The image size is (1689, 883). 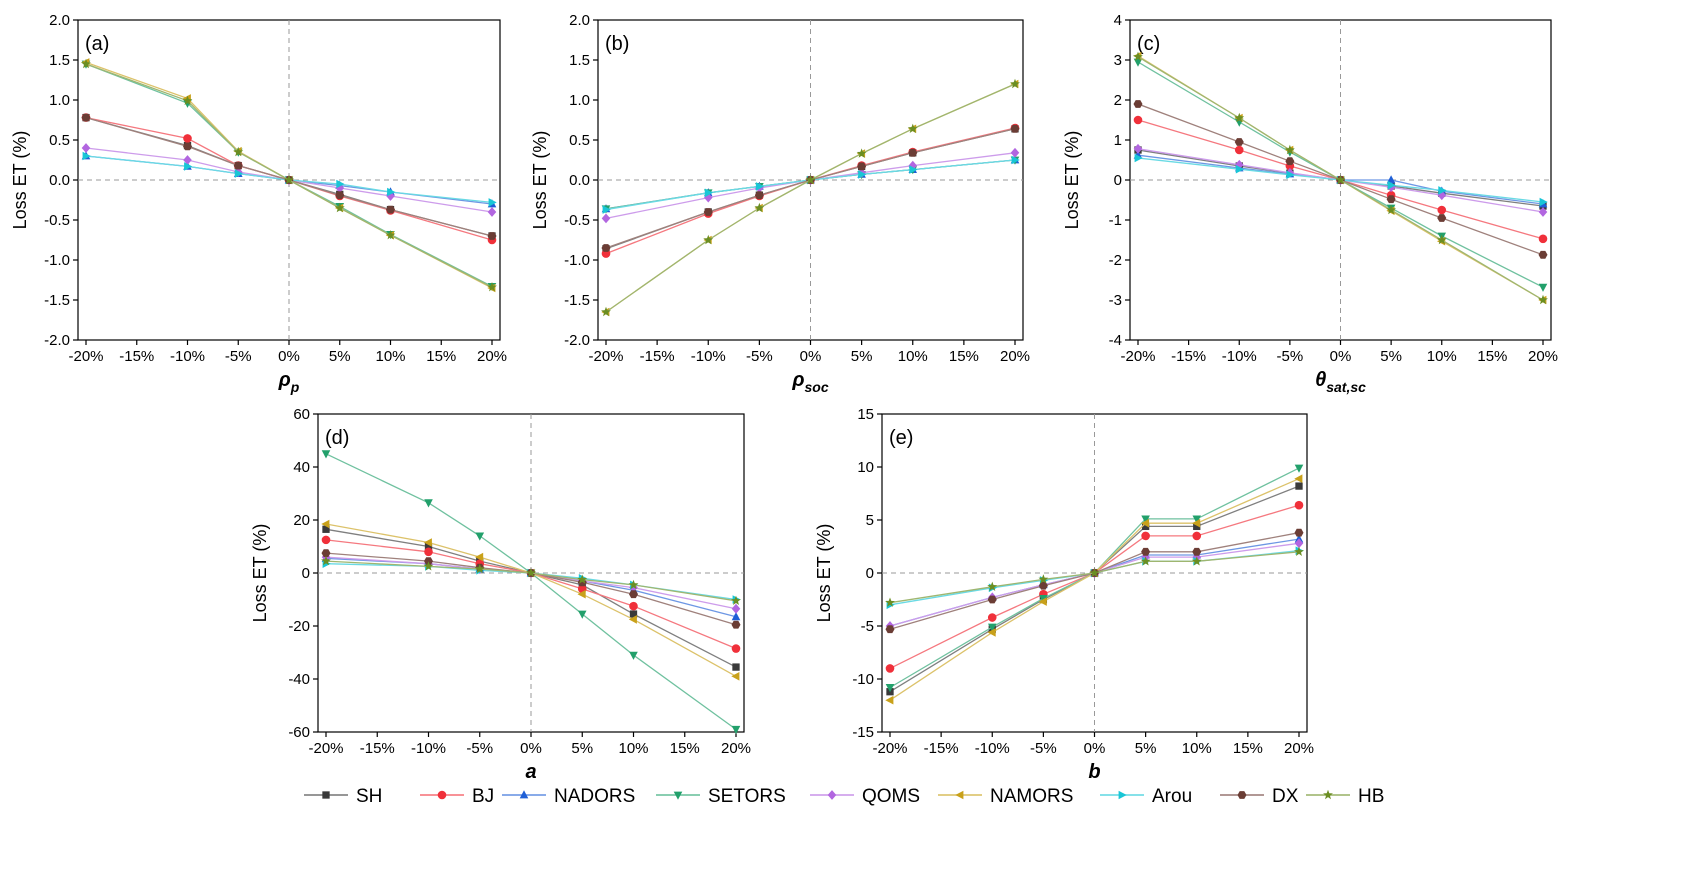 What do you see at coordinates (301, 520) in the screenshot?
I see `y-tick-label: 20` at bounding box center [301, 520].